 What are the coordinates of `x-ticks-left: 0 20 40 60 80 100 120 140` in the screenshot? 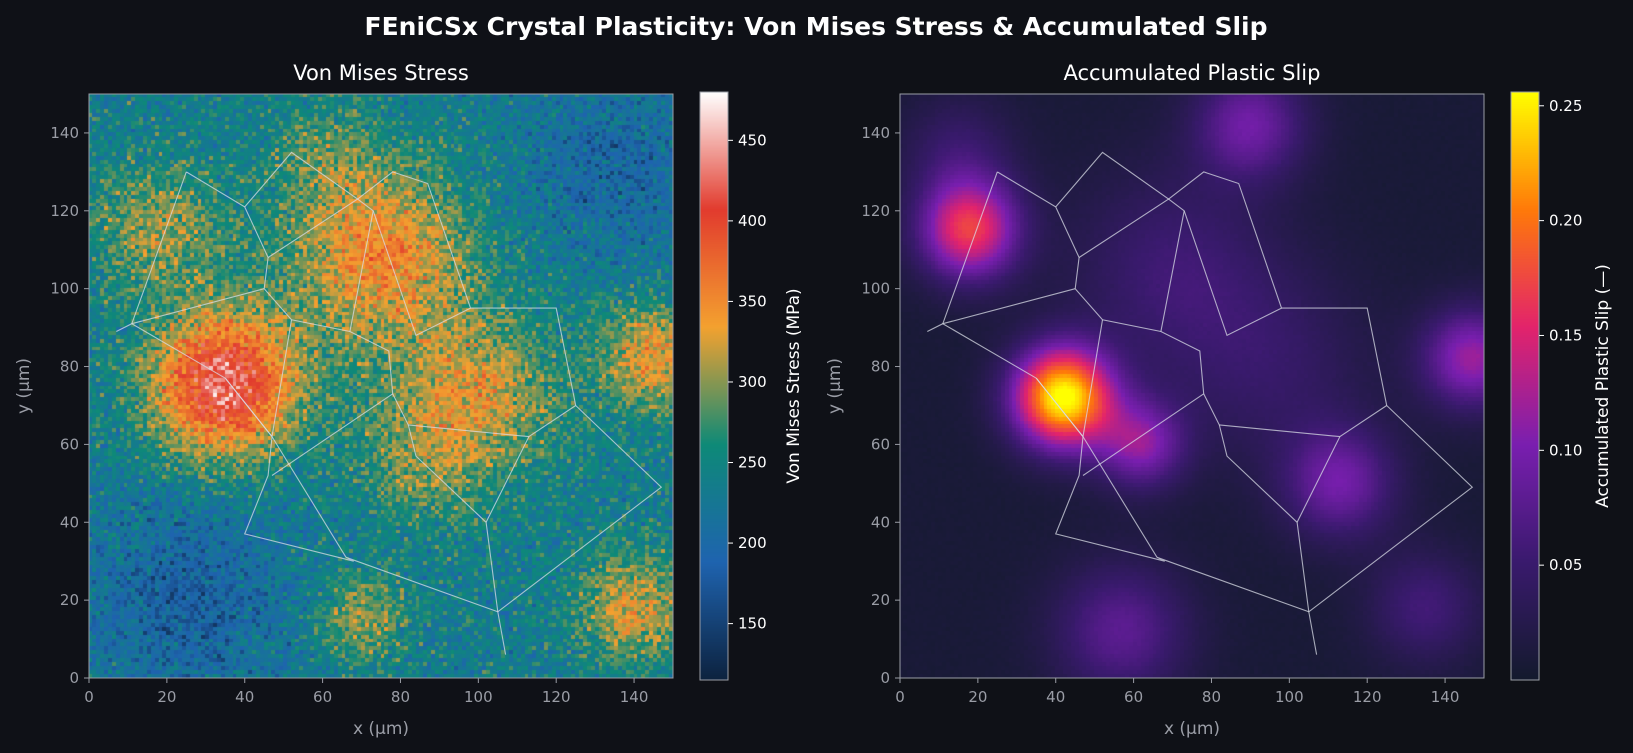 It's located at (366, 692).